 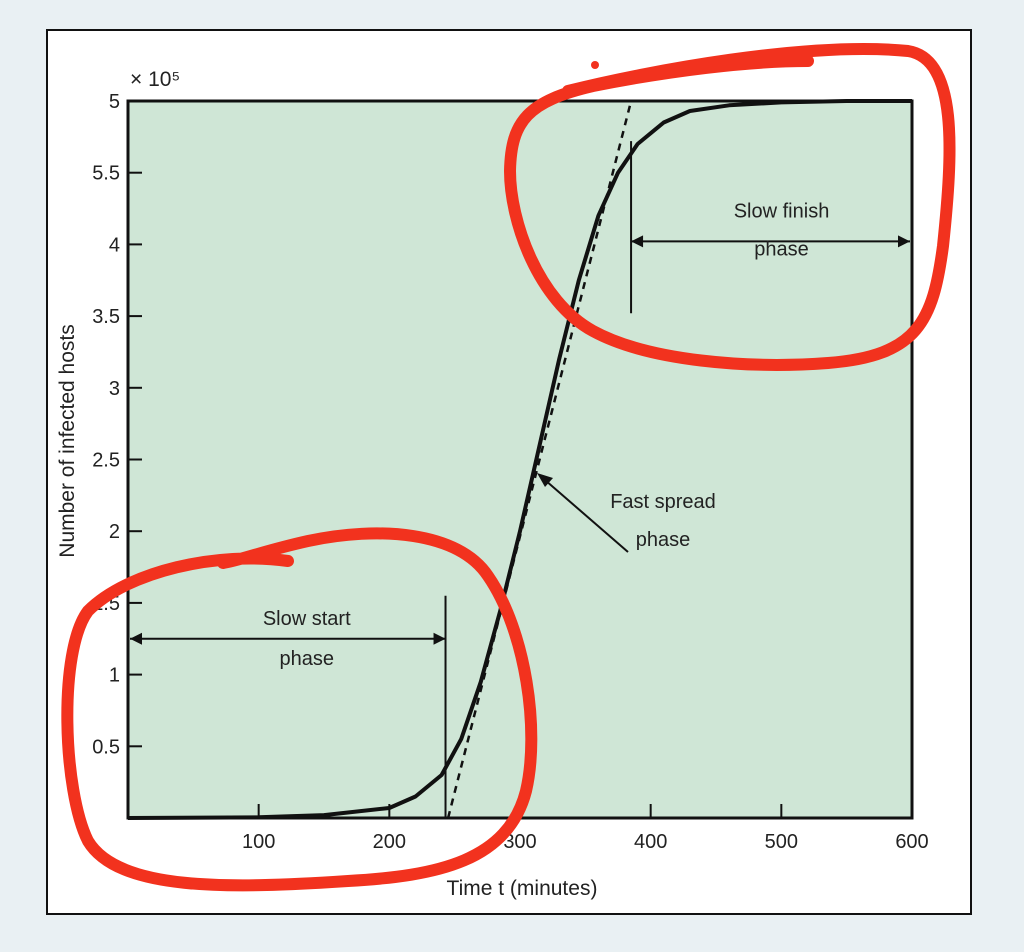 What do you see at coordinates (522, 888) in the screenshot?
I see `x-axis-title: Time t (minutes)` at bounding box center [522, 888].